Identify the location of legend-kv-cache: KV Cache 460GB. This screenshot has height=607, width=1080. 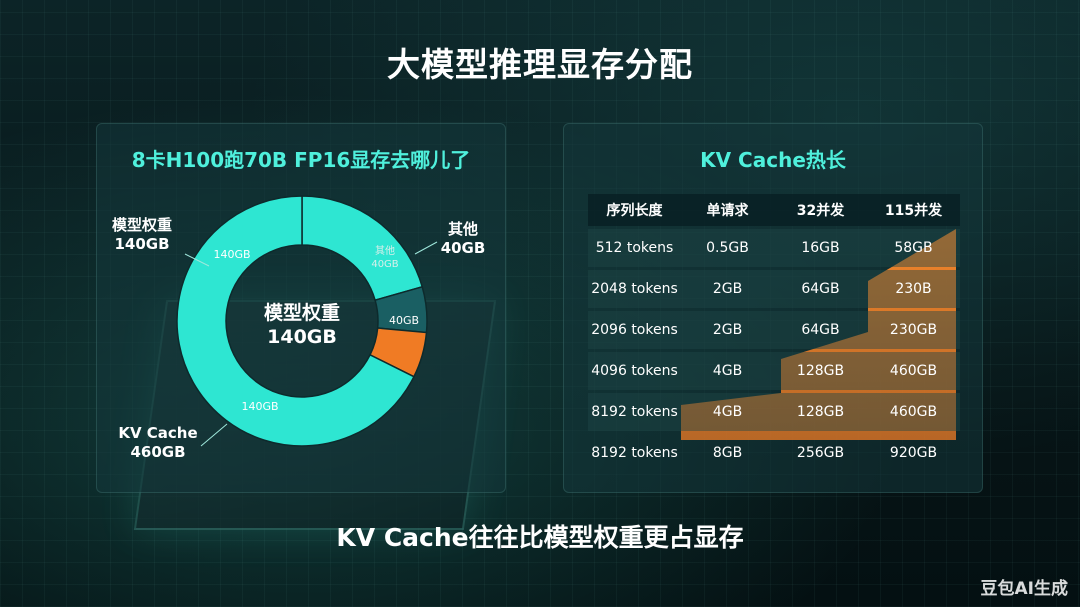
(158, 443).